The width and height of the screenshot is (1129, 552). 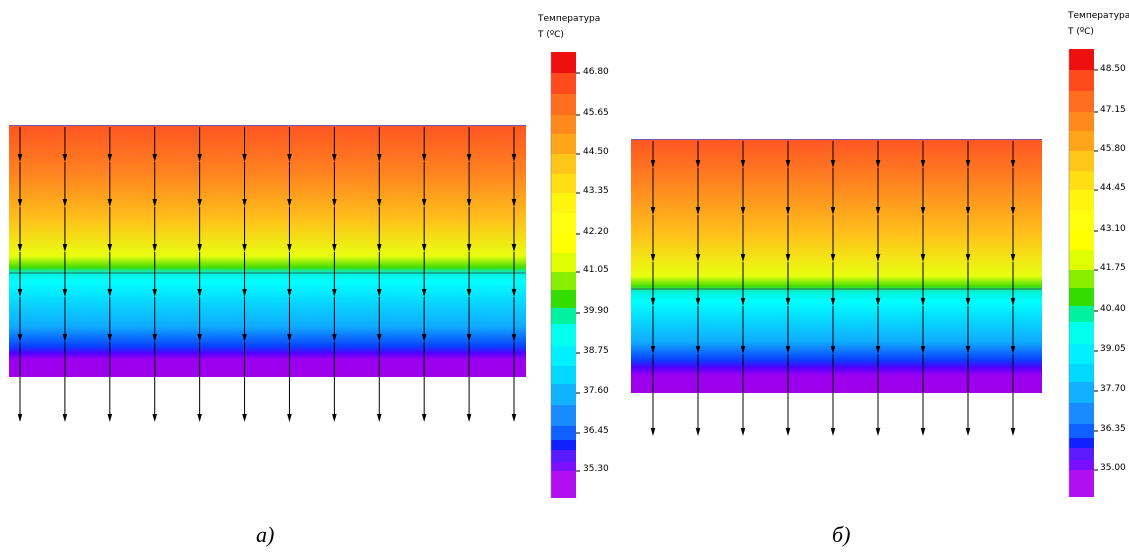 What do you see at coordinates (596, 232) in the screenshot?
I see `legend-a-tick-label: 42.20` at bounding box center [596, 232].